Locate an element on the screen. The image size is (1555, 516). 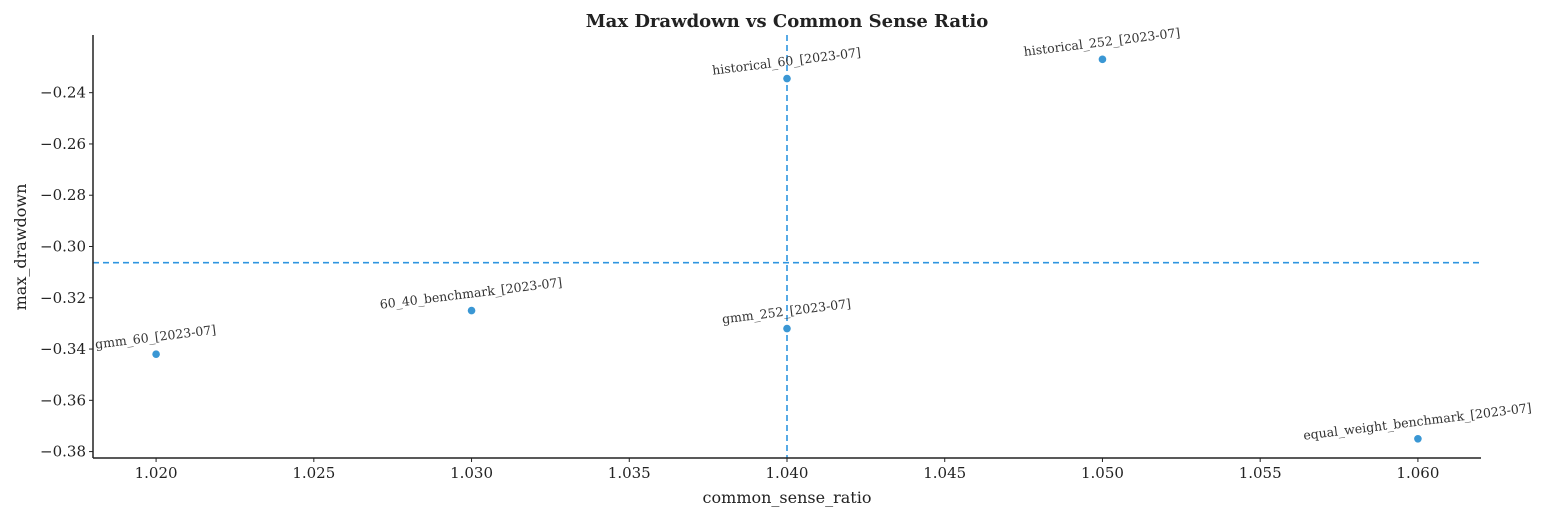
point-label: gmm_60_[2023-07] is located at coordinates (155, 337).